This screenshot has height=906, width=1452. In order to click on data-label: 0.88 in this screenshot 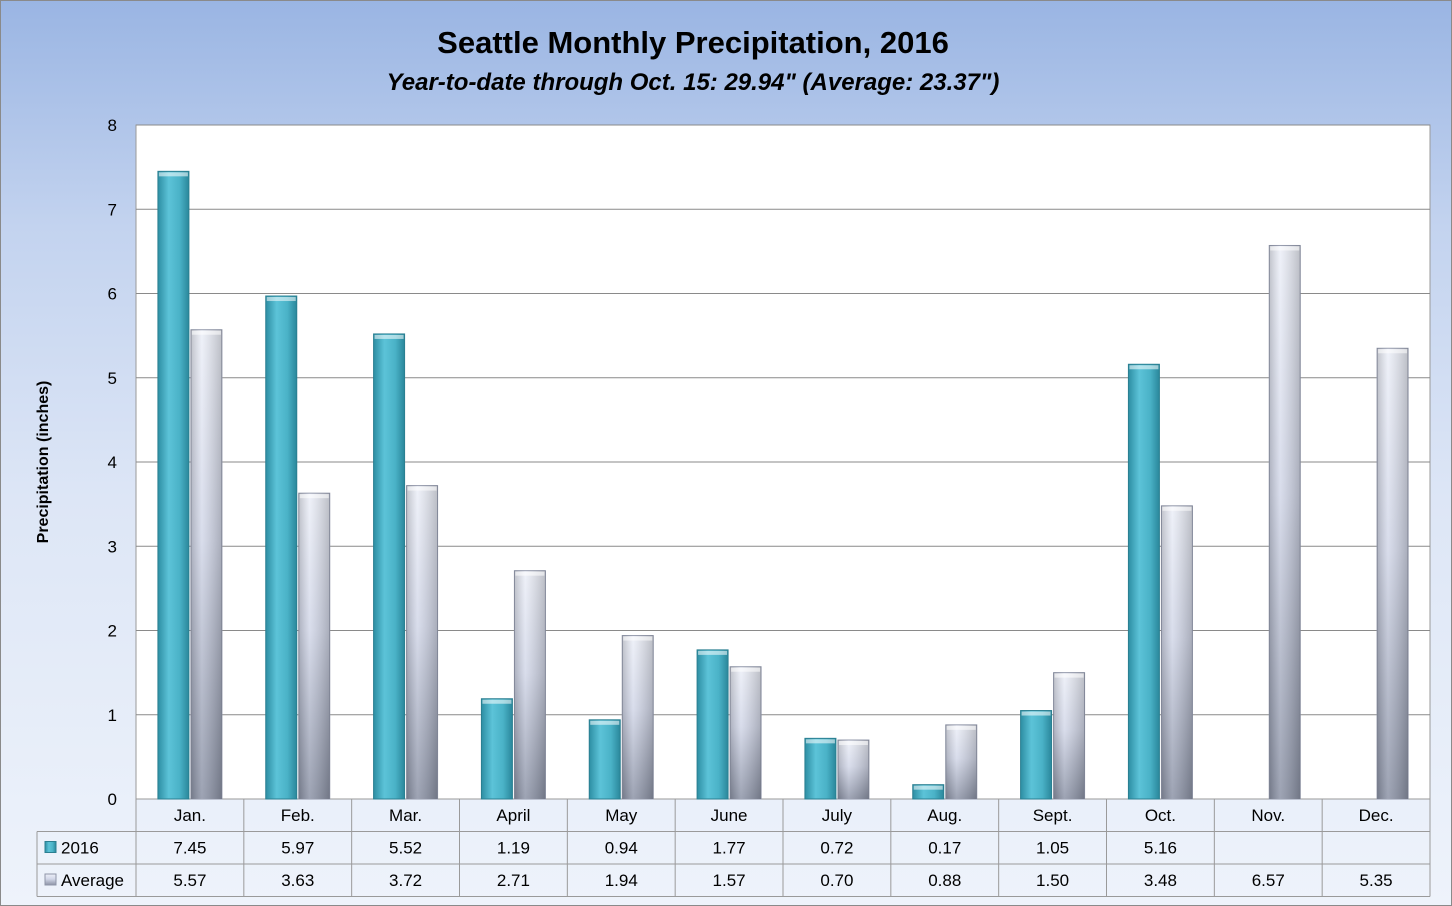, I will do `click(944, 880)`.